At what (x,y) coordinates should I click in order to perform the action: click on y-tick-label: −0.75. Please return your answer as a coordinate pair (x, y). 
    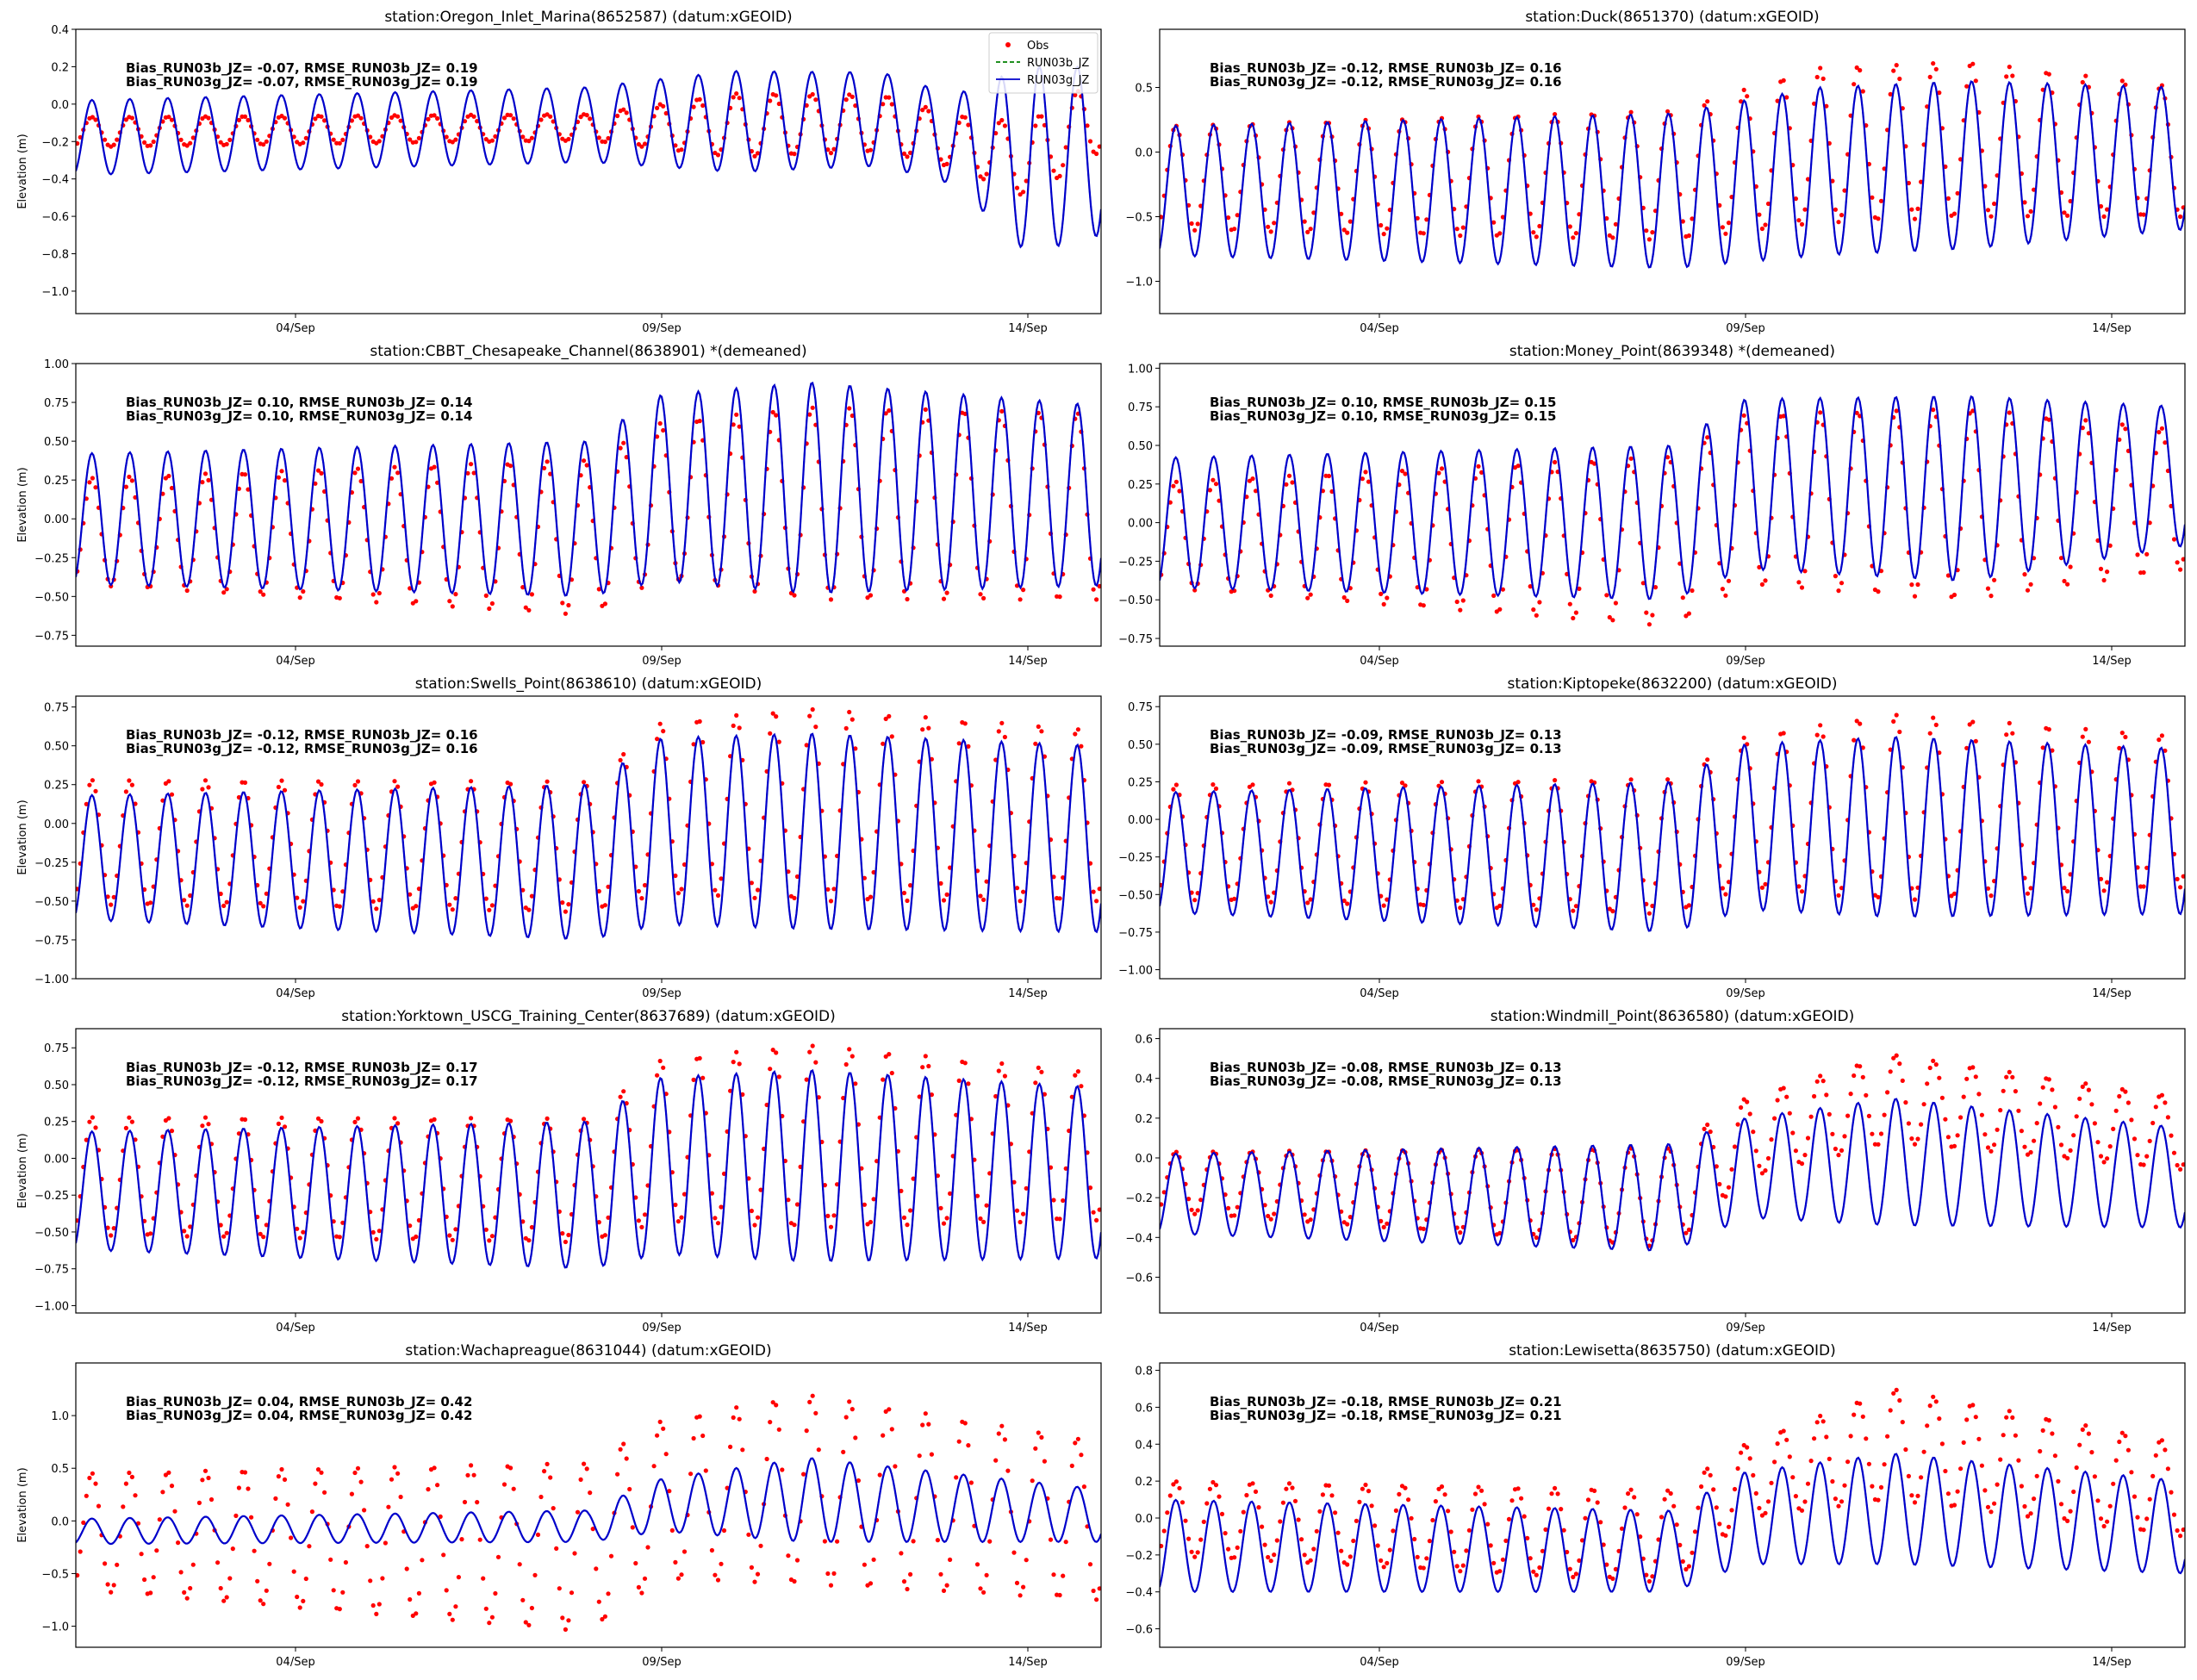
    Looking at the image, I should click on (51, 941).